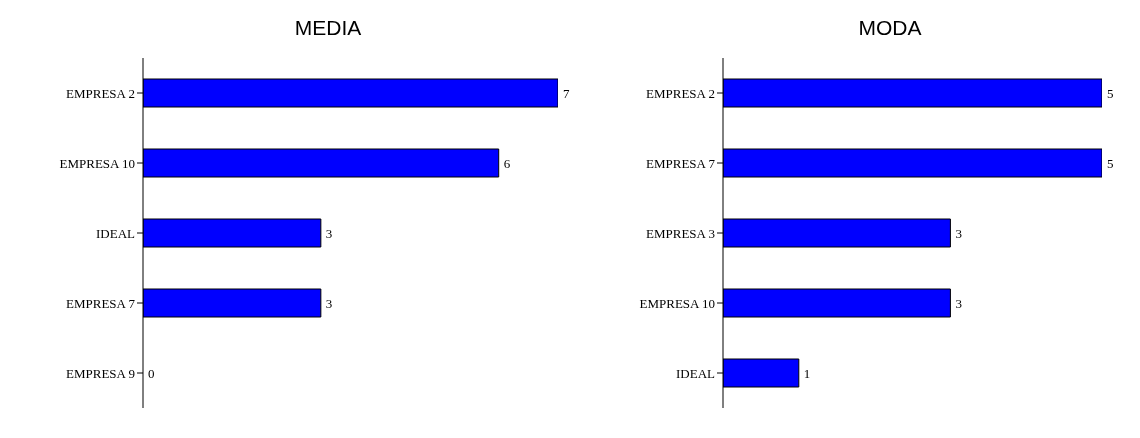 This screenshot has height=438, width=1140. I want to click on chart-title: MEDIA, so click(328, 28).